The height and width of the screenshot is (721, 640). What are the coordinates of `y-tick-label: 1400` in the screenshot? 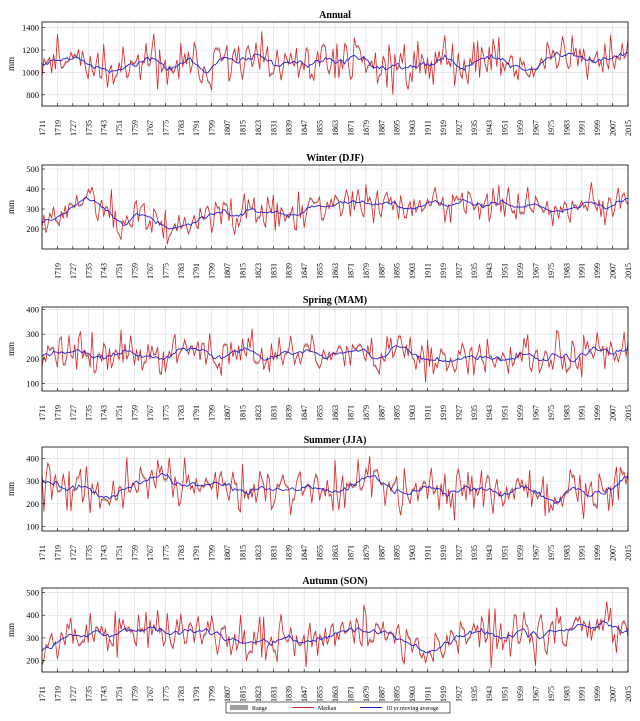 It's located at (30, 28).